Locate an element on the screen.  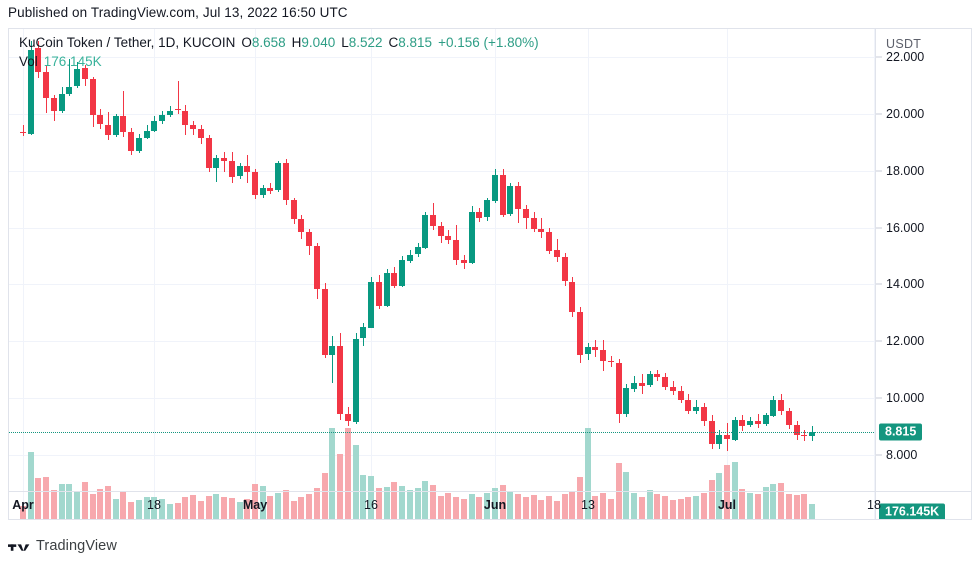
current-price-badge: 8.815 is located at coordinates (901, 432).